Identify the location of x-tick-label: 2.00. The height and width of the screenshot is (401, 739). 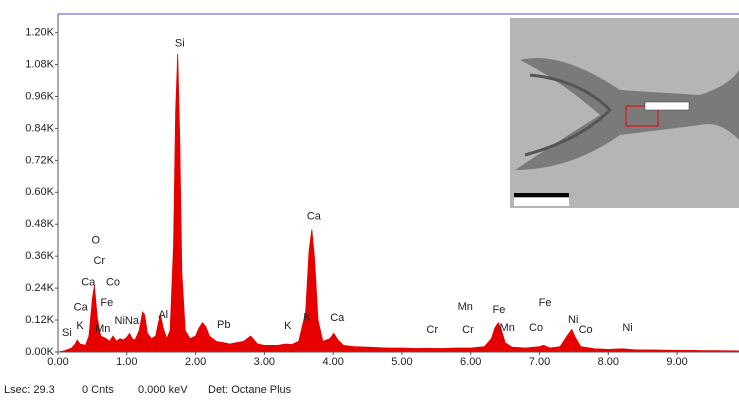
(195, 362).